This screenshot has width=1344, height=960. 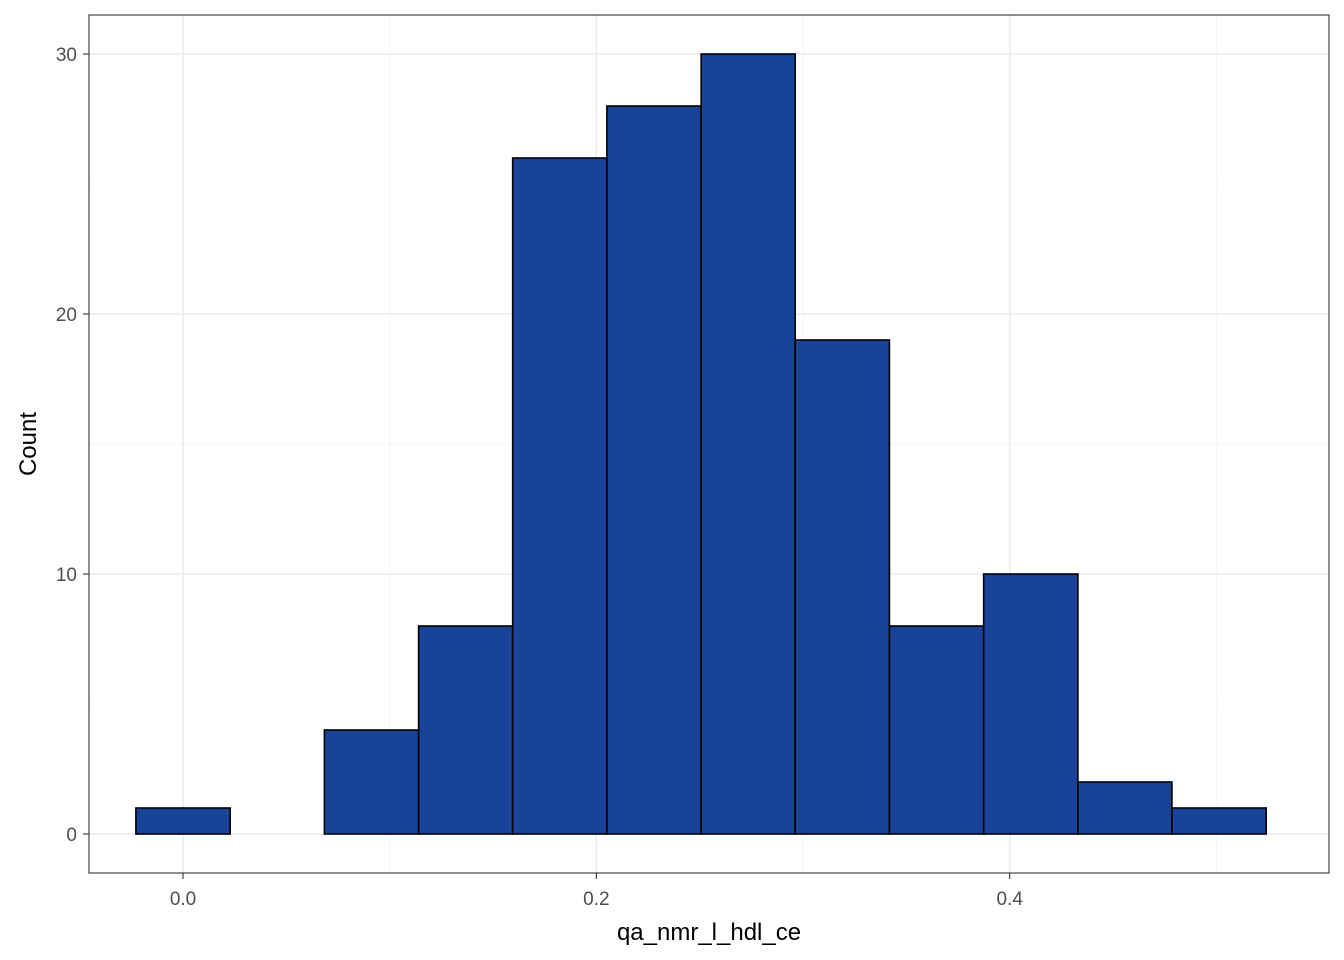 I want to click on x-tick-label: 0.0, so click(x=183, y=899).